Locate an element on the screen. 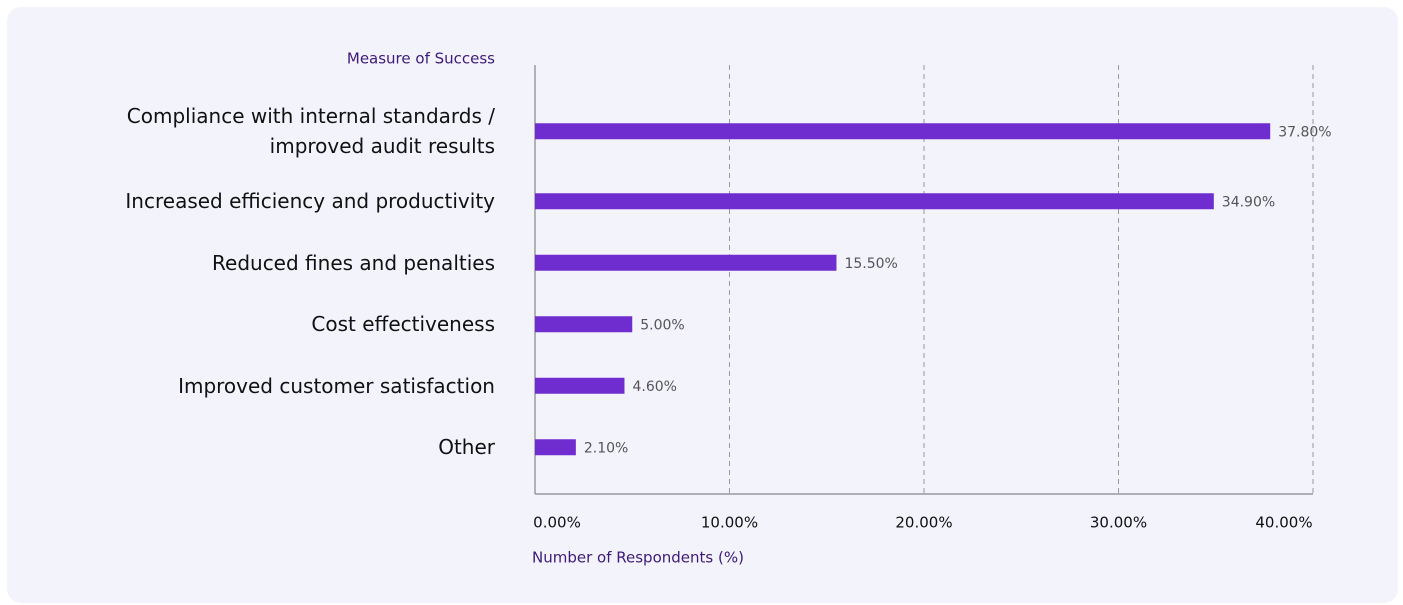 This screenshot has width=1403, height=605. x-tick-label: 20.00% is located at coordinates (923, 523).